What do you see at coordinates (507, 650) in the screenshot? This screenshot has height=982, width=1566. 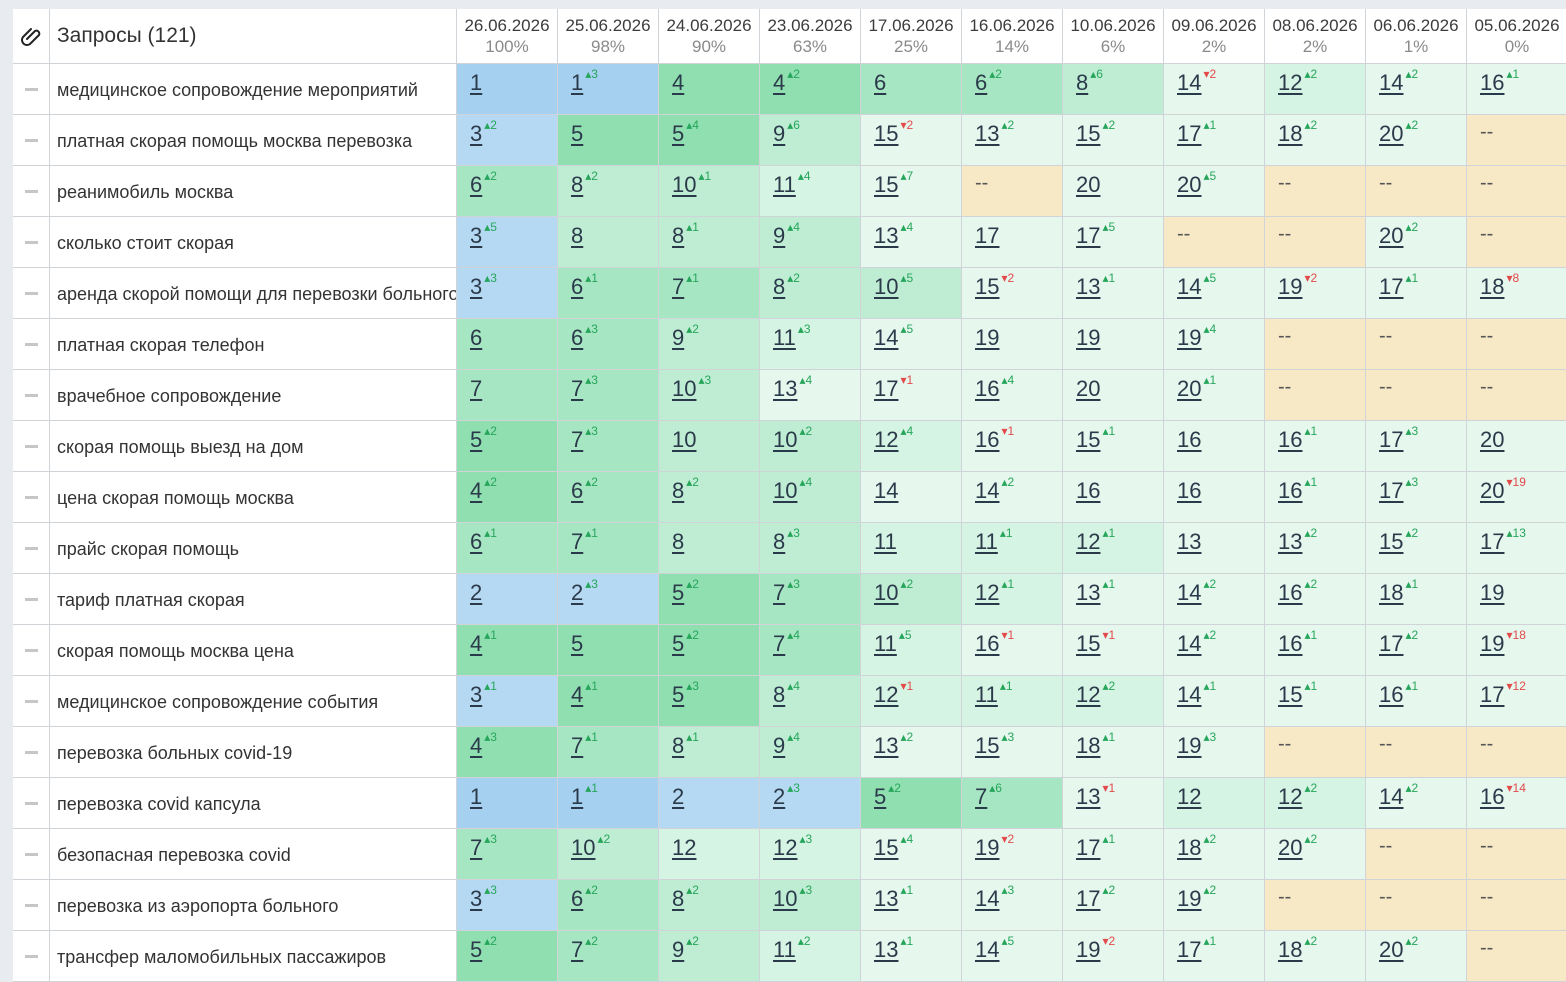 I see `position-cell: 4 ▴1` at bounding box center [507, 650].